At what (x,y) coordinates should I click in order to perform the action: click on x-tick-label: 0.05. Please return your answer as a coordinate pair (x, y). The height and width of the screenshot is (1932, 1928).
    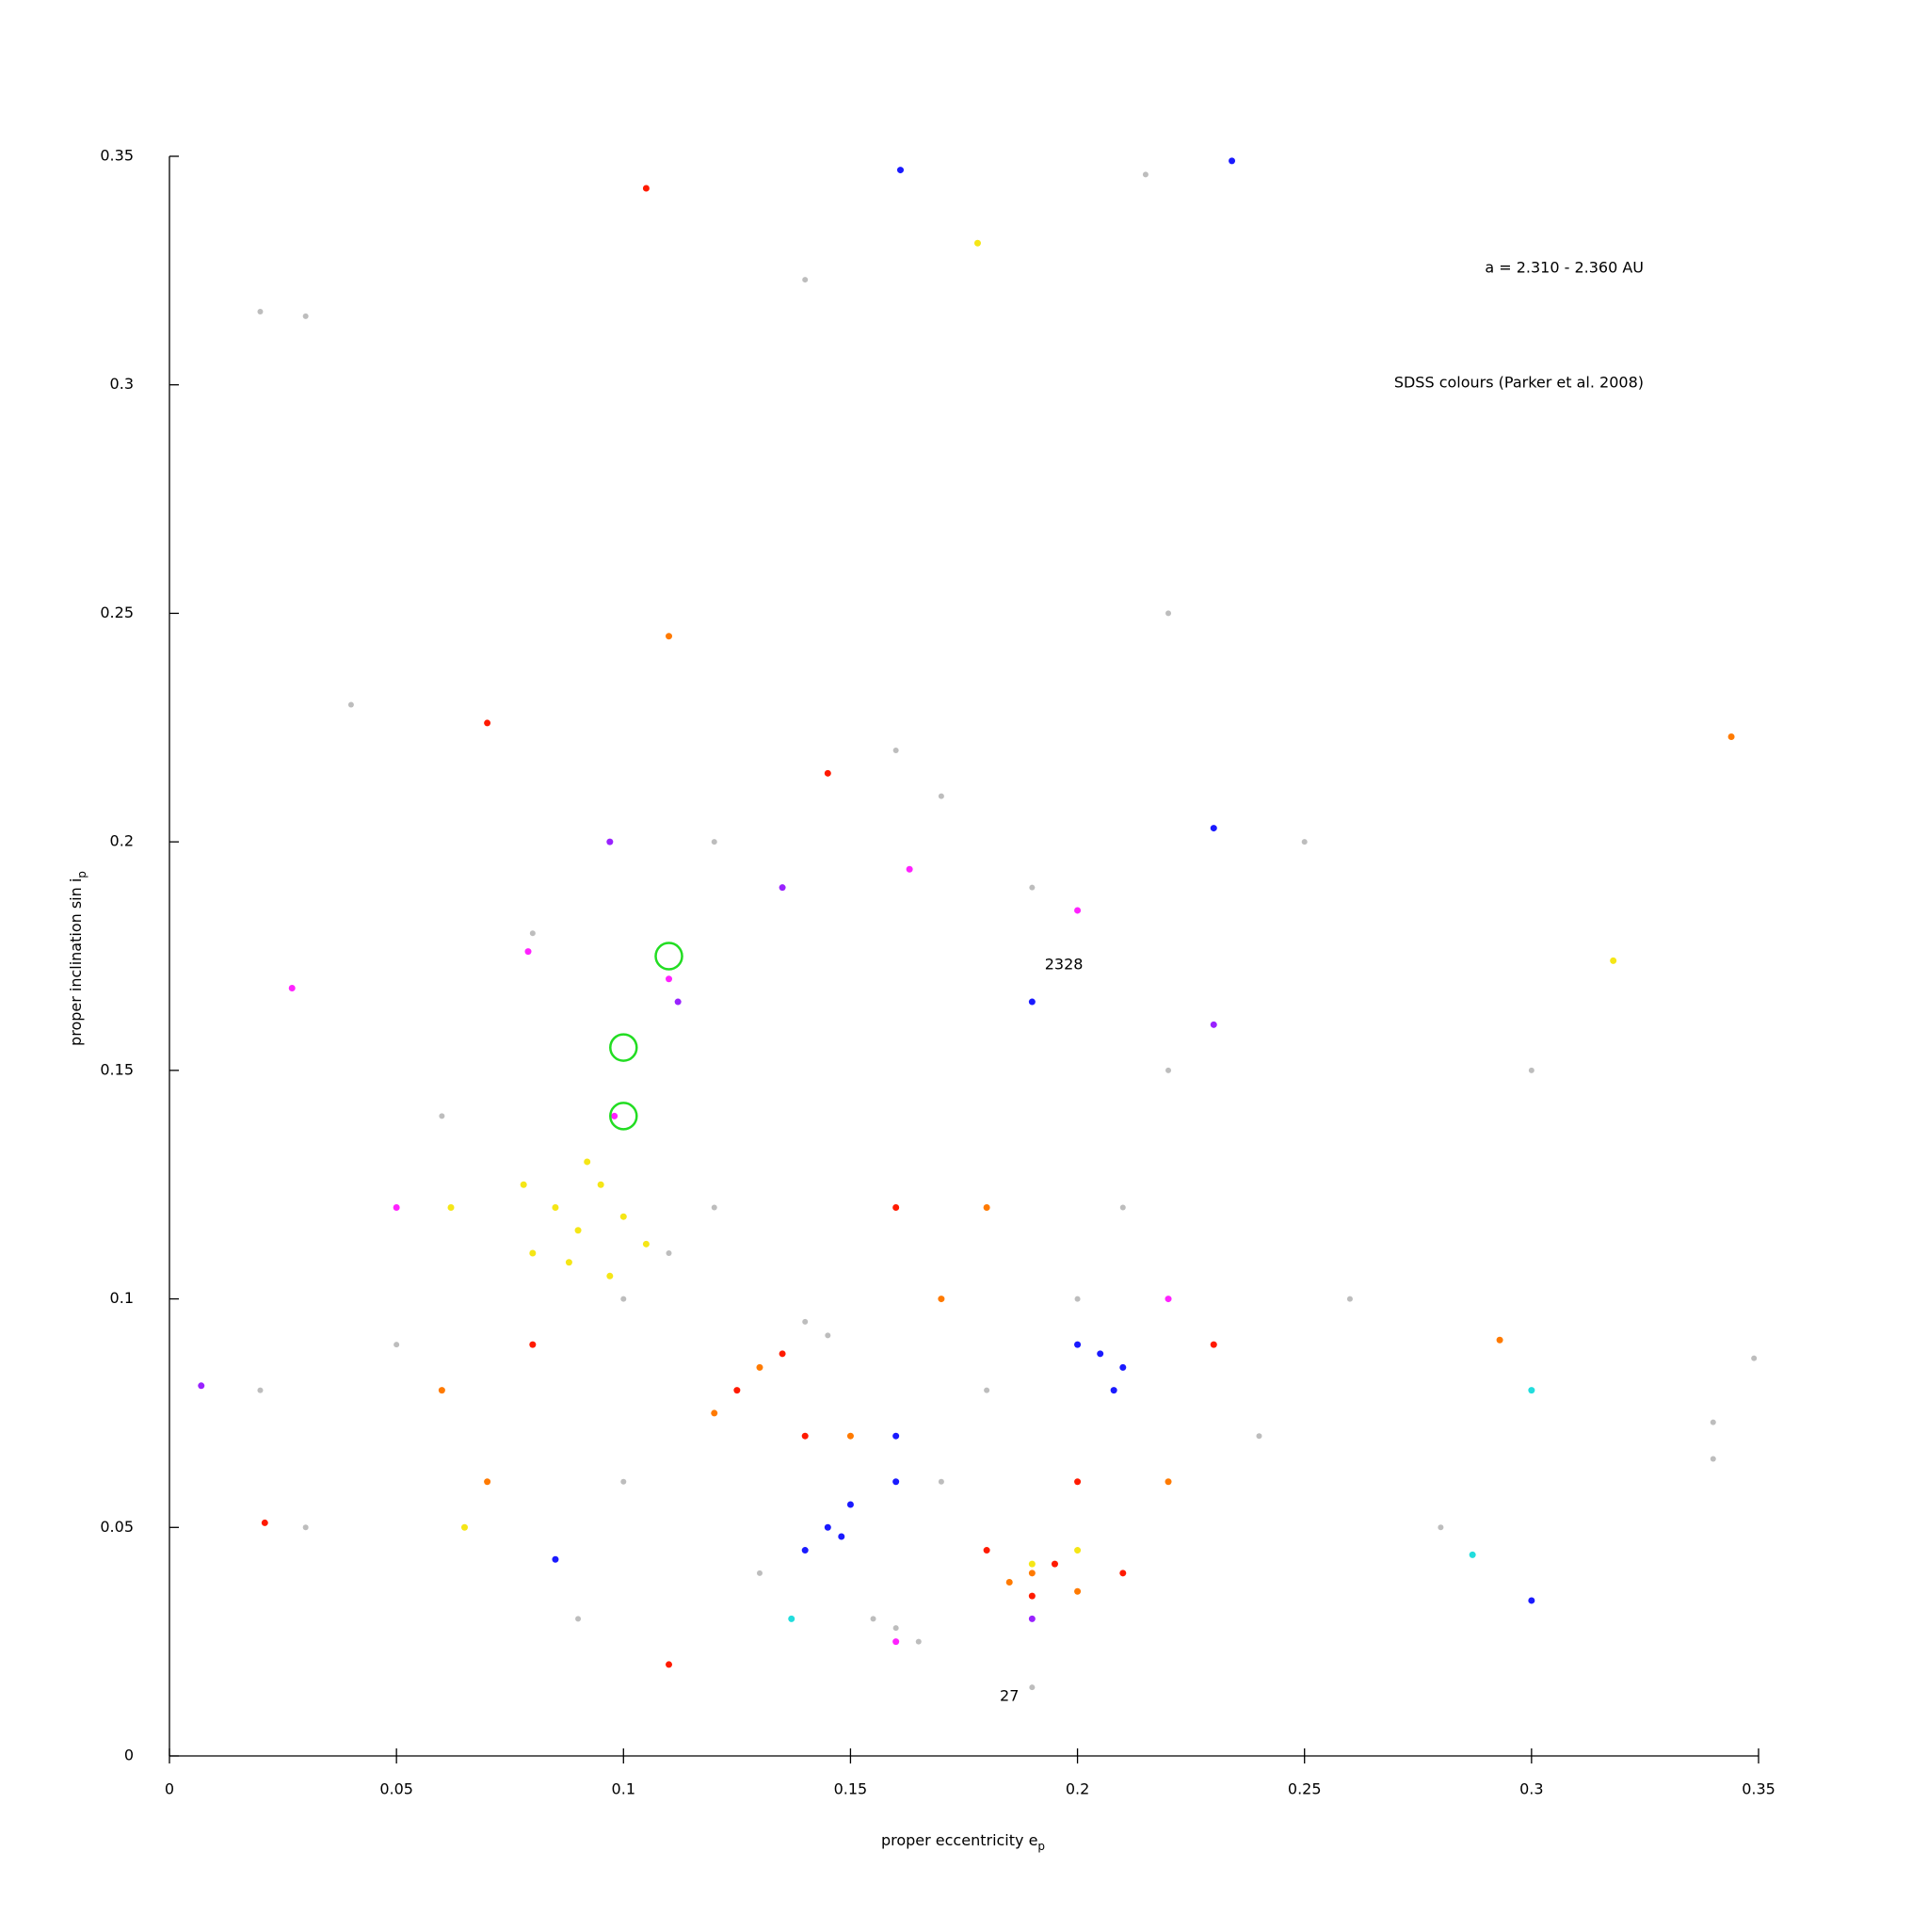
    Looking at the image, I should click on (396, 1789).